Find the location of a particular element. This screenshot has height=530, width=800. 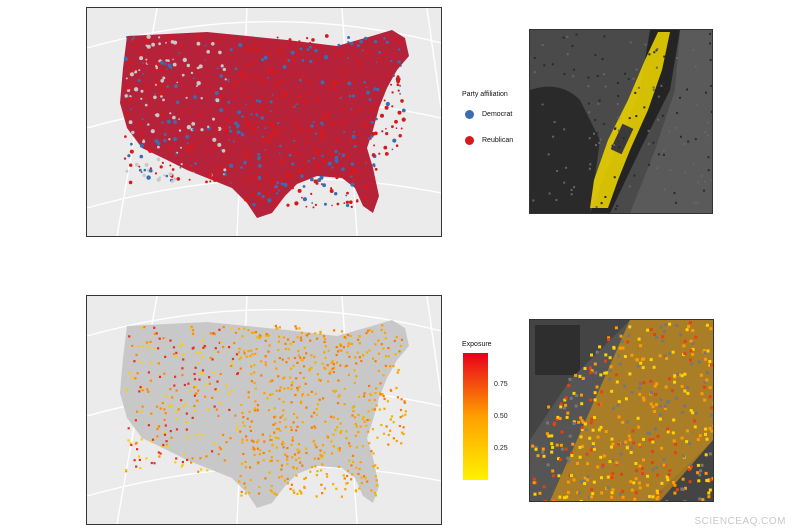

legend-label-republican: Reublican is located at coordinates (498, 140).